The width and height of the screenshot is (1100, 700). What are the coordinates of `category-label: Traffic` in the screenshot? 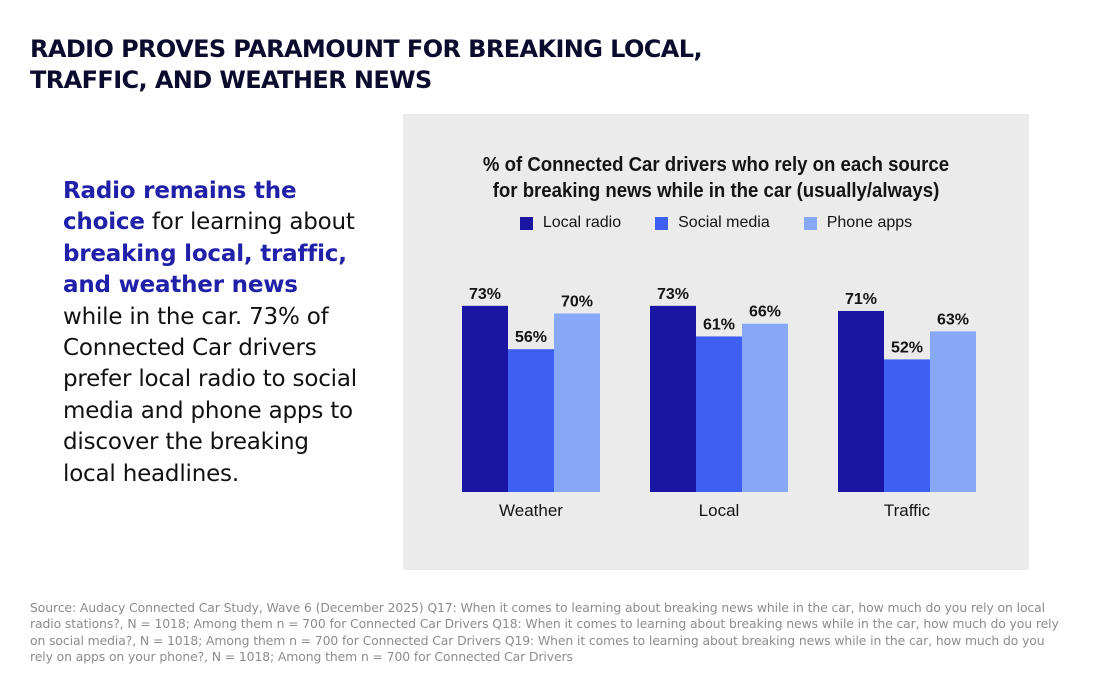 It's located at (907, 510).